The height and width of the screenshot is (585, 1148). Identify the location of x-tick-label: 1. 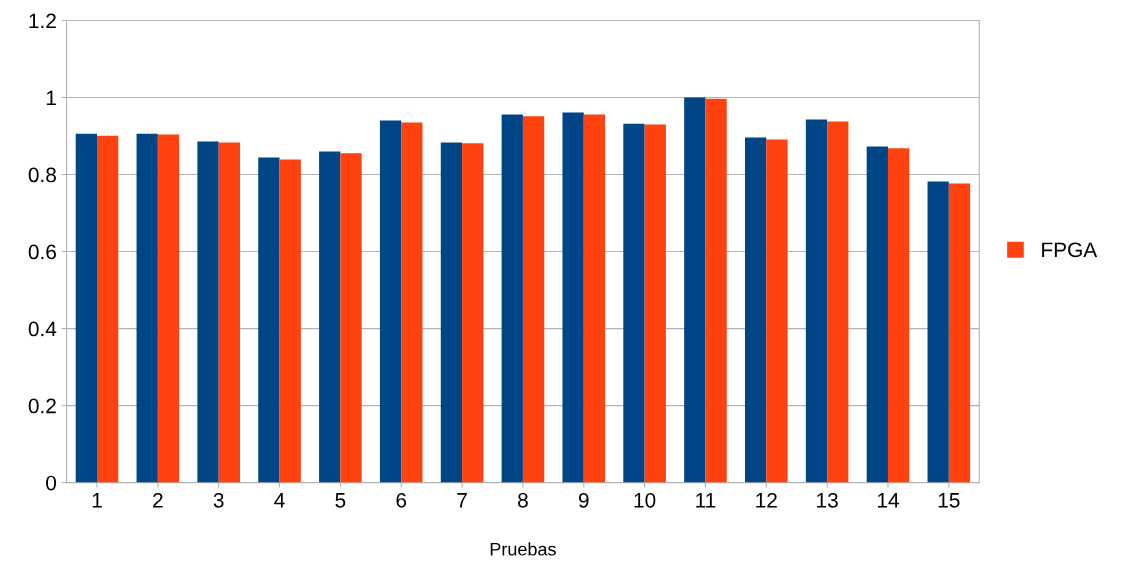
(97, 500).